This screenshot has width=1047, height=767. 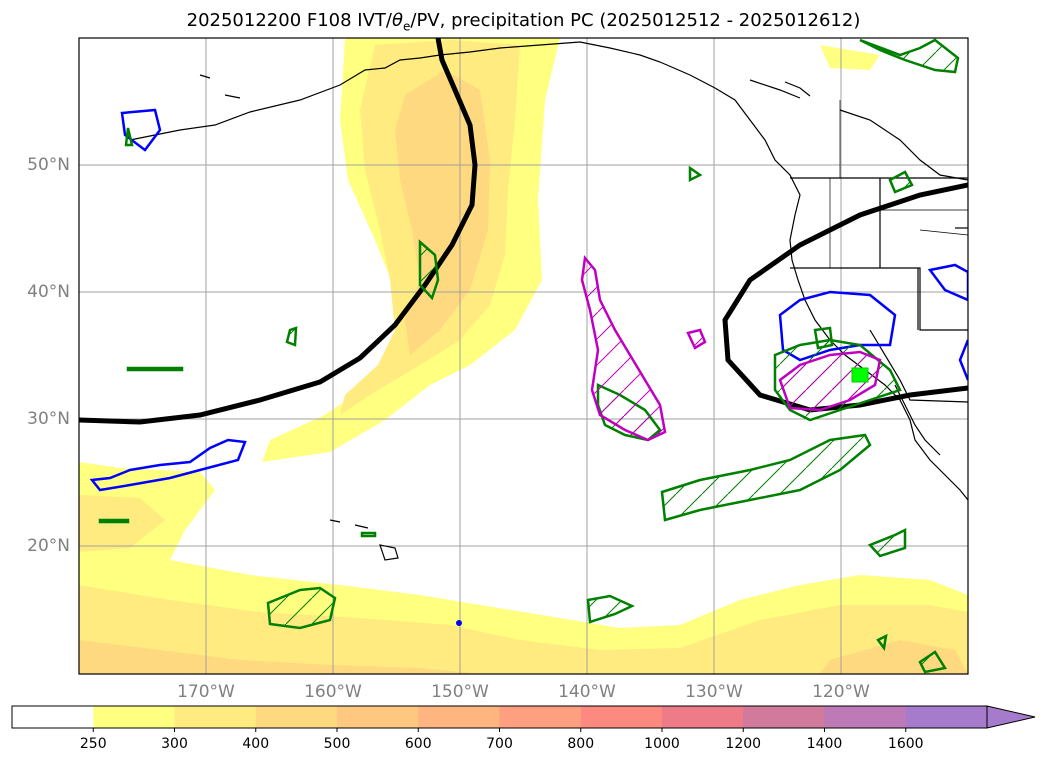 What do you see at coordinates (824, 744) in the screenshot?
I see `colorbar-label: 1400` at bounding box center [824, 744].